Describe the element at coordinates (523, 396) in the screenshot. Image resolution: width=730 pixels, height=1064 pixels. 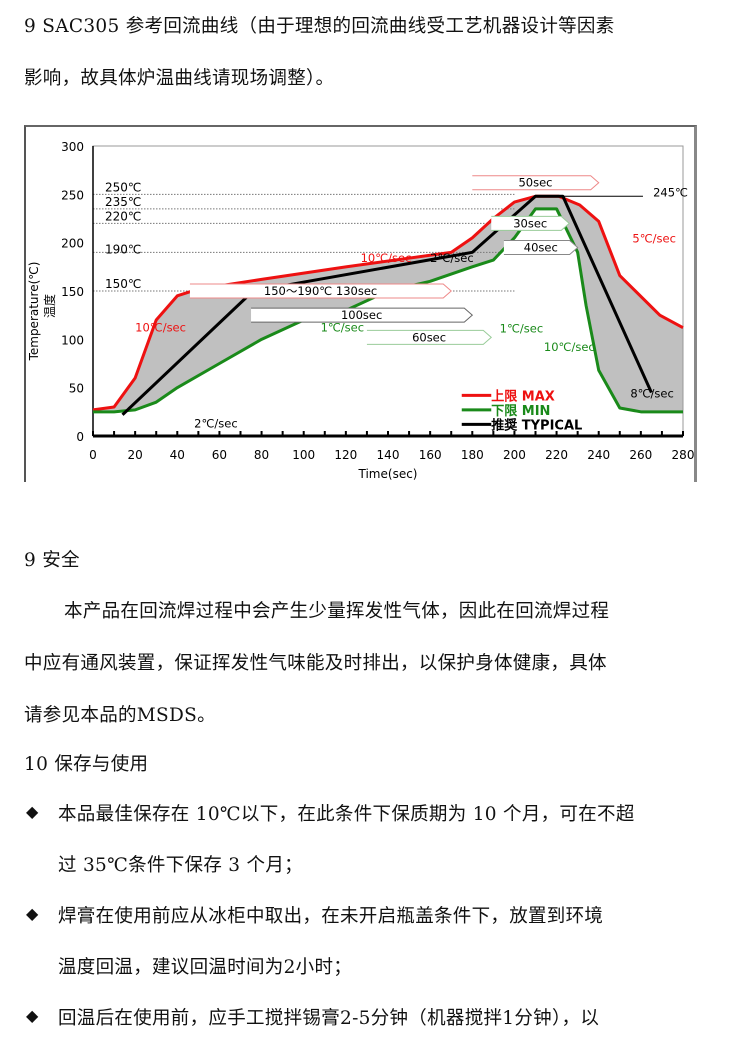
I see `legend-label: 上限 MAX` at that location.